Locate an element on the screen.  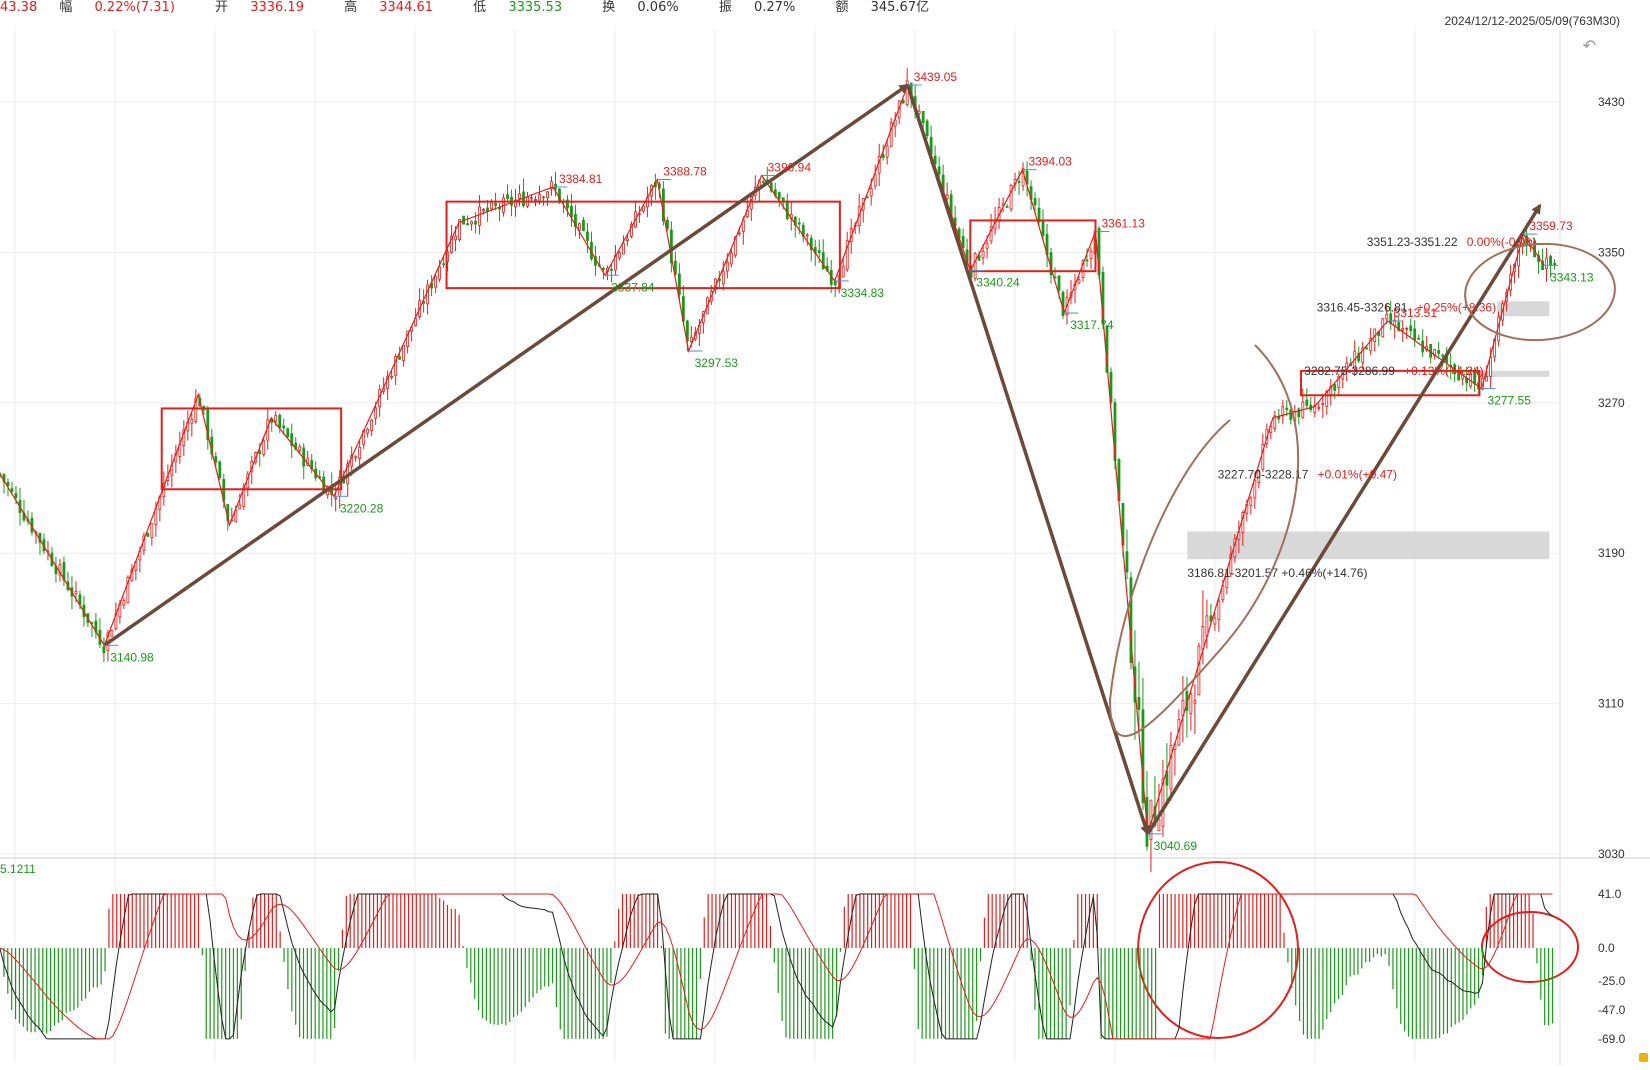
pivot-label: 3040.69 is located at coordinates (1176, 846).